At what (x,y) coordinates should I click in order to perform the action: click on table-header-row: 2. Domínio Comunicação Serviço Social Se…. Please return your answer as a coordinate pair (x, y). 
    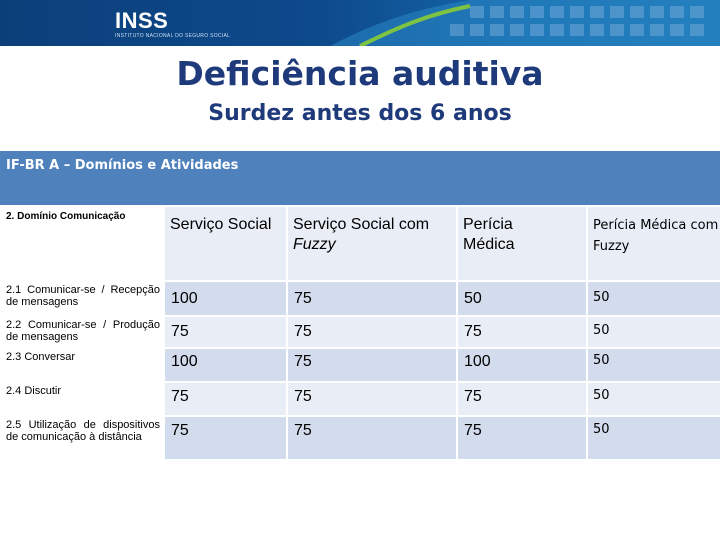
    Looking at the image, I should click on (360, 243).